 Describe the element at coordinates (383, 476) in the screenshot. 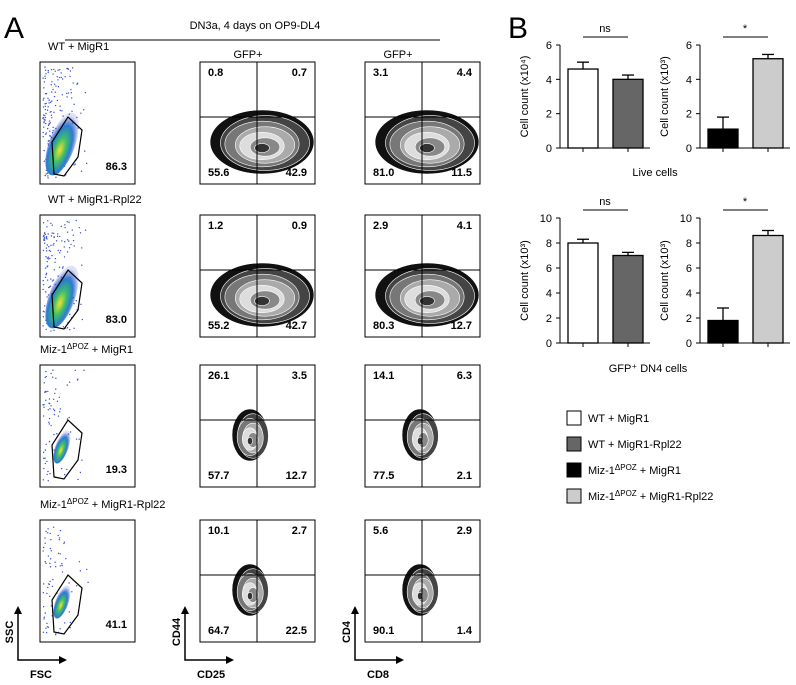

I see `quadrant-value: 77.5` at that location.